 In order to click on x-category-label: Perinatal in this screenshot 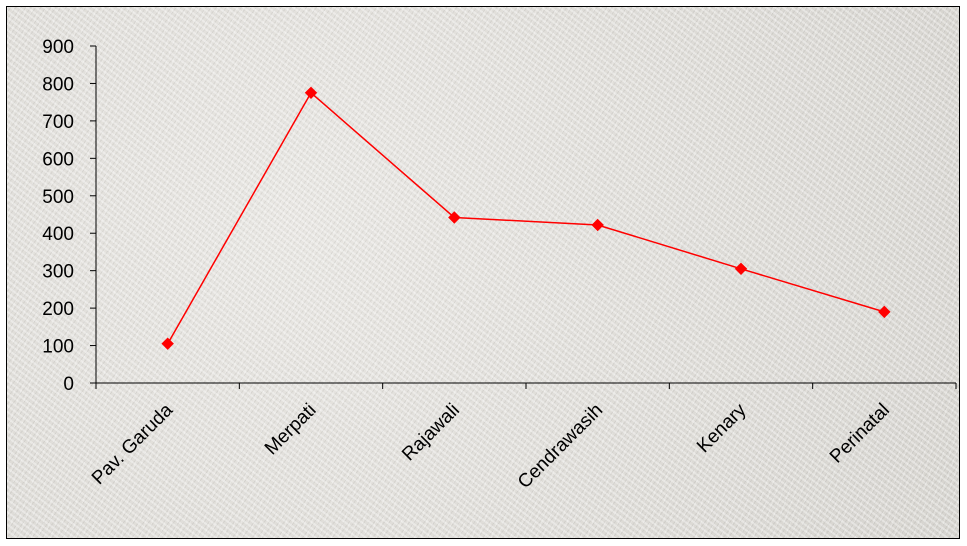, I will do `click(860, 434)`.